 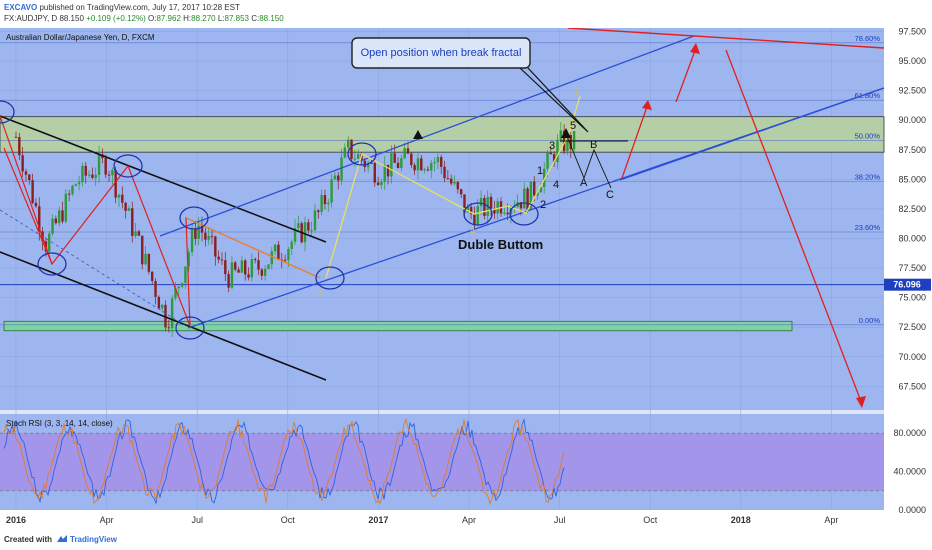 What do you see at coordinates (578, 93) in the screenshot?
I see `projection-label: 5` at bounding box center [578, 93].